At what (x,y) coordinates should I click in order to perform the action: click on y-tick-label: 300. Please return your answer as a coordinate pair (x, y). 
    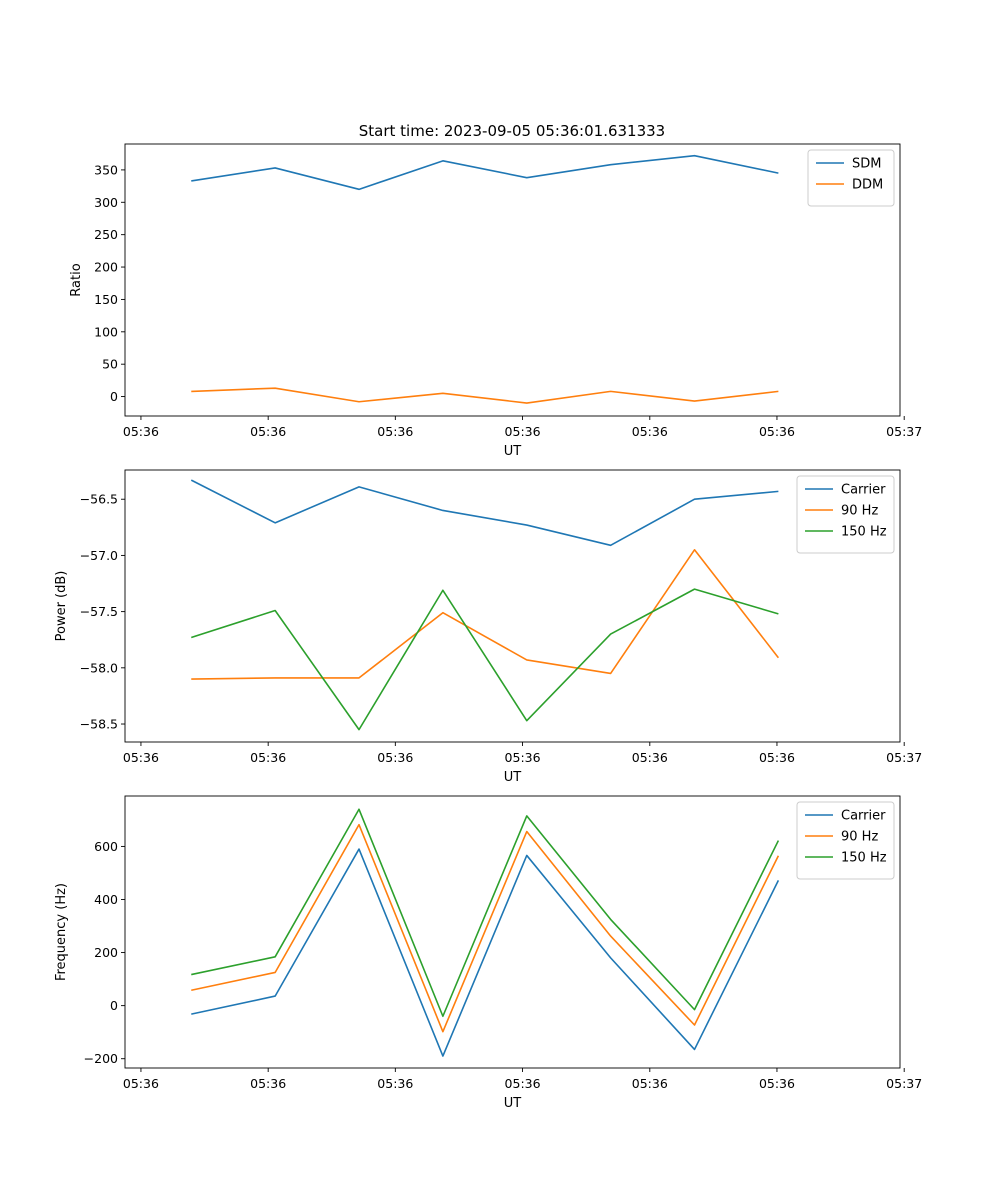
    Looking at the image, I should click on (106, 202).